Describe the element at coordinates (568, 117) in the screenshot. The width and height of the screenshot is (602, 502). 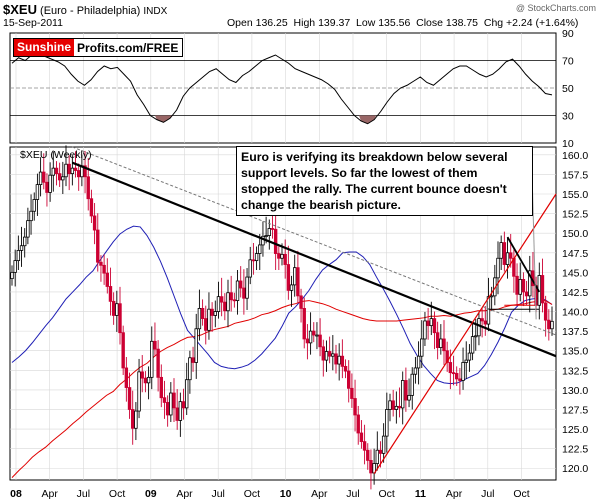
I see `rsi-tick-label: 30` at that location.